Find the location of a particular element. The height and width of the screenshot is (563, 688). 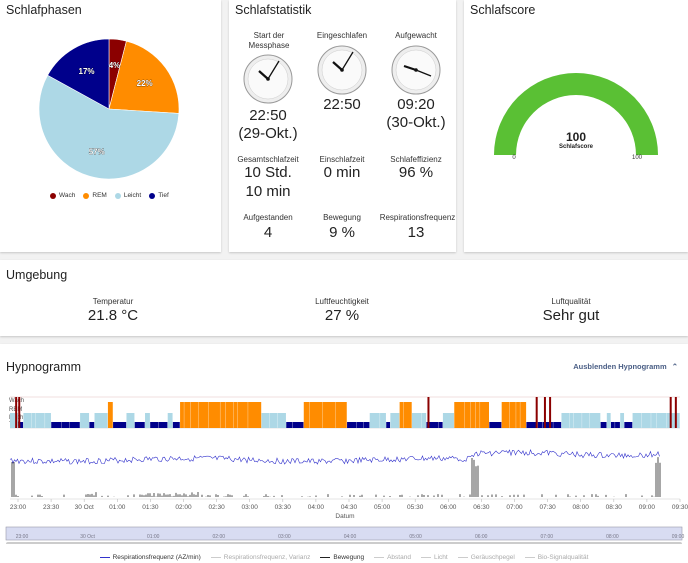

x-tick-label: 09:30 is located at coordinates (680, 507).